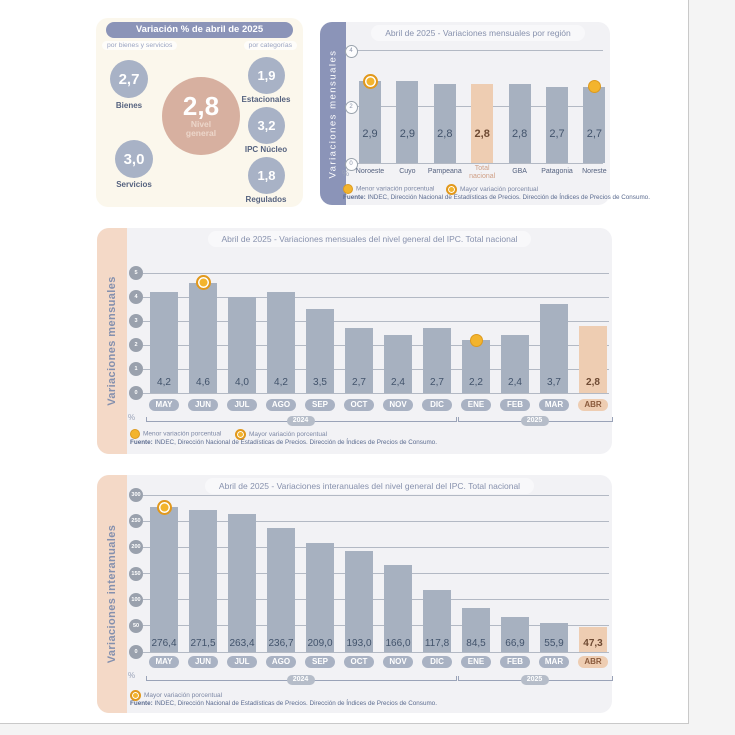 This screenshot has width=735, height=735. What do you see at coordinates (136, 369) in the screenshot?
I see `y-axis-tick-1: 1` at bounding box center [136, 369].